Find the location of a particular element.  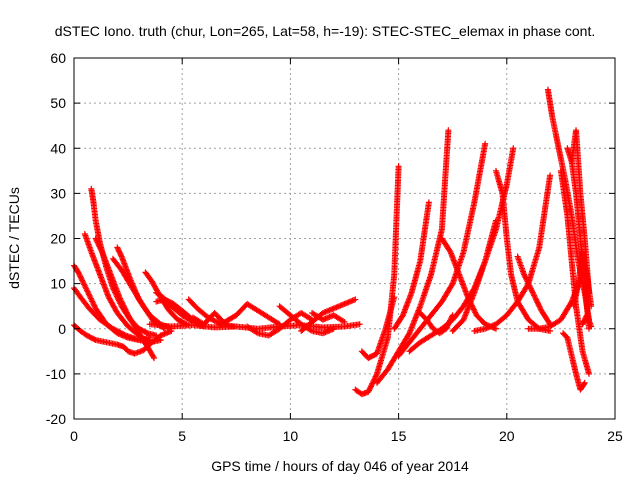

x-tick-label: 5 is located at coordinates (182, 436).